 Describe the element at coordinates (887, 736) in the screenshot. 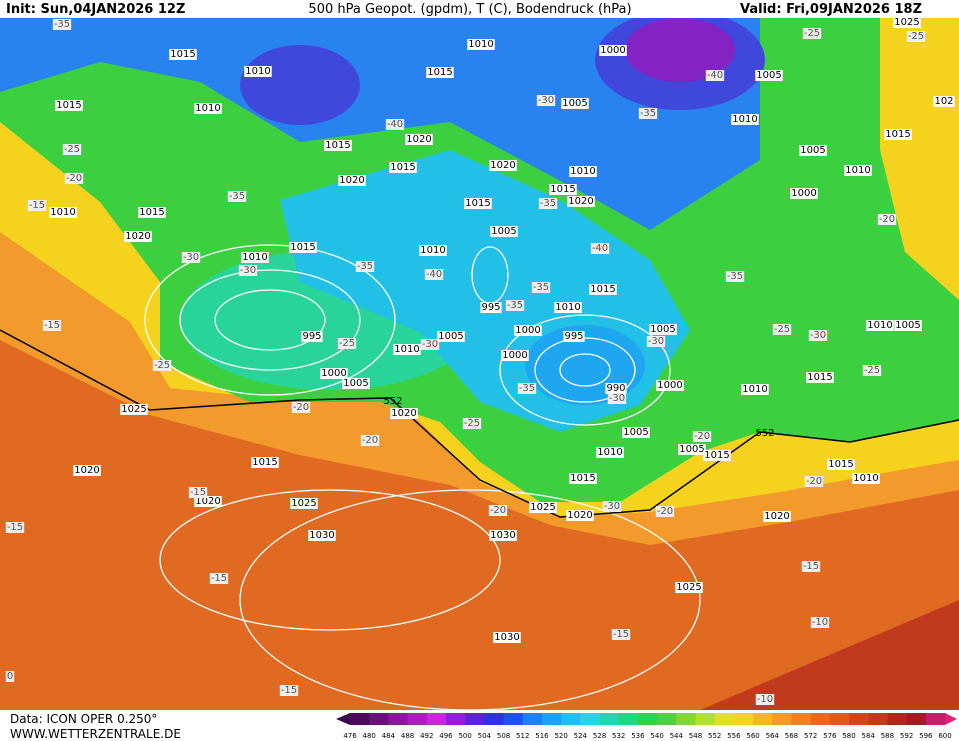

I see `colorbar-label: 588` at that location.